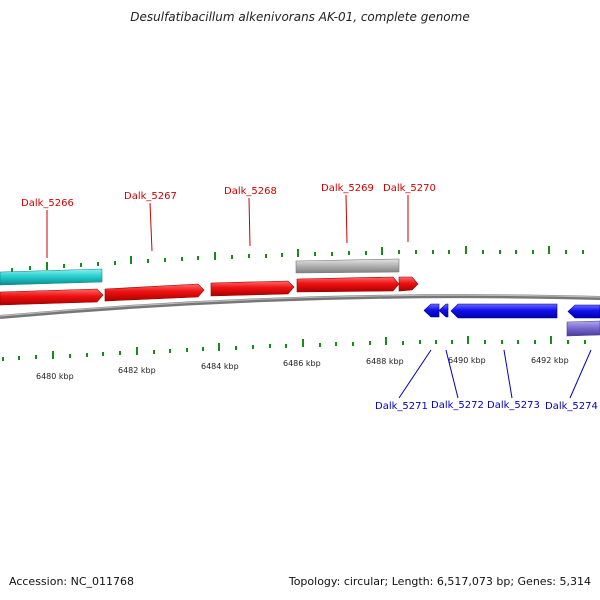 The image size is (600, 600). I want to click on gene-label-forward: Dalk_5270, so click(409, 188).